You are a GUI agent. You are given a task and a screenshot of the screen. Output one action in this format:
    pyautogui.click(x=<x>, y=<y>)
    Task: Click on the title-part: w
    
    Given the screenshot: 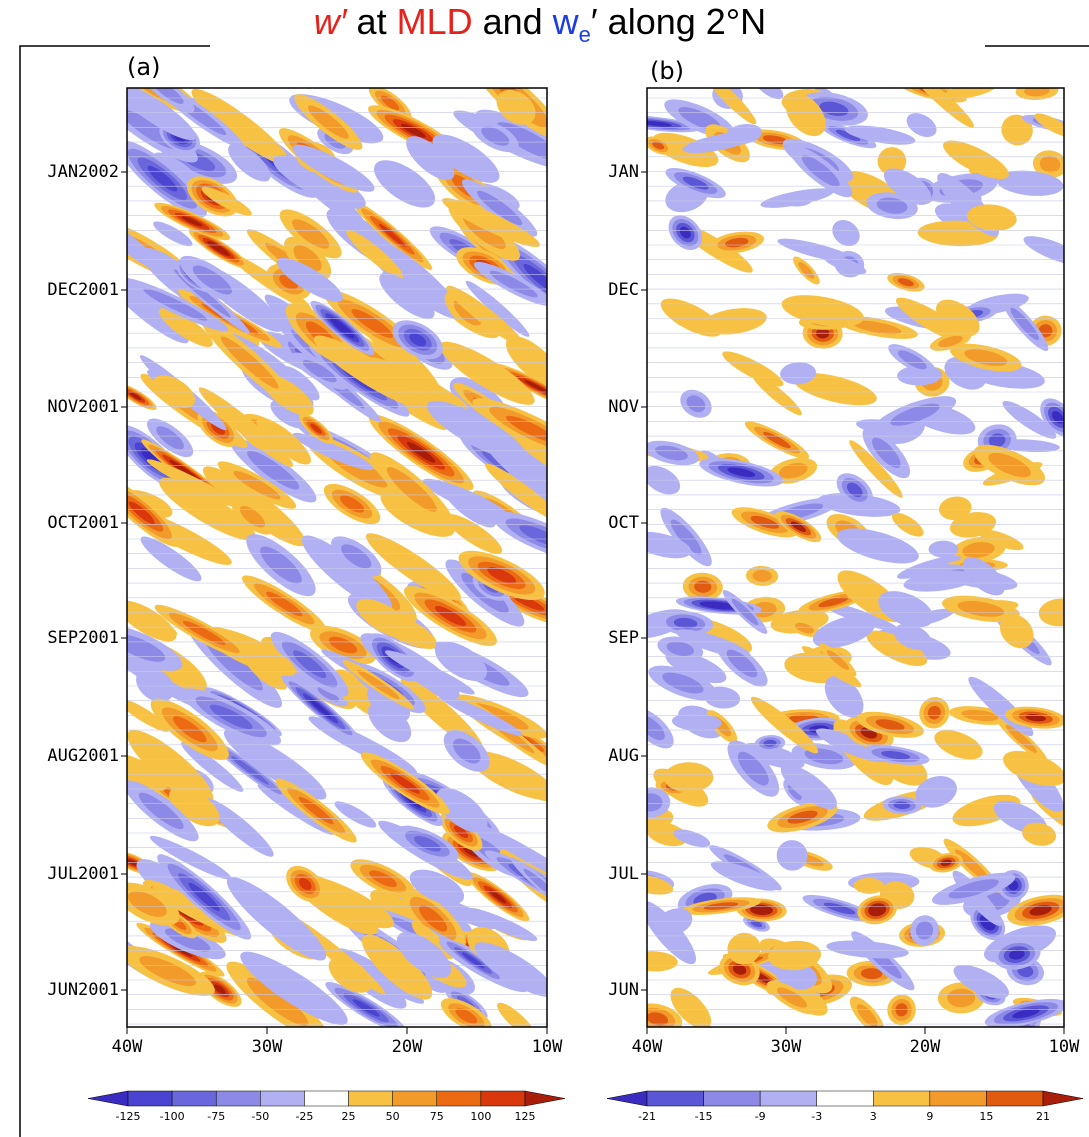 What is the action you would take?
    pyautogui.click(x=566, y=21)
    